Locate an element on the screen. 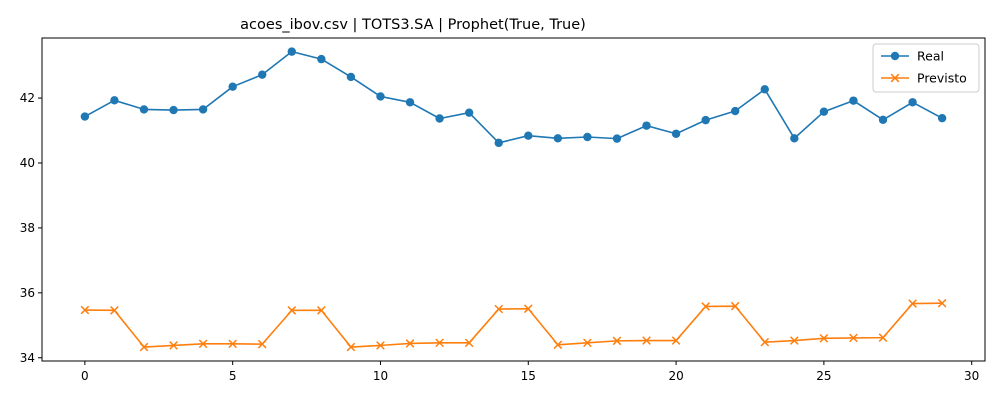 The image size is (1000, 400). legend-entry-real: Real is located at coordinates (912, 56).